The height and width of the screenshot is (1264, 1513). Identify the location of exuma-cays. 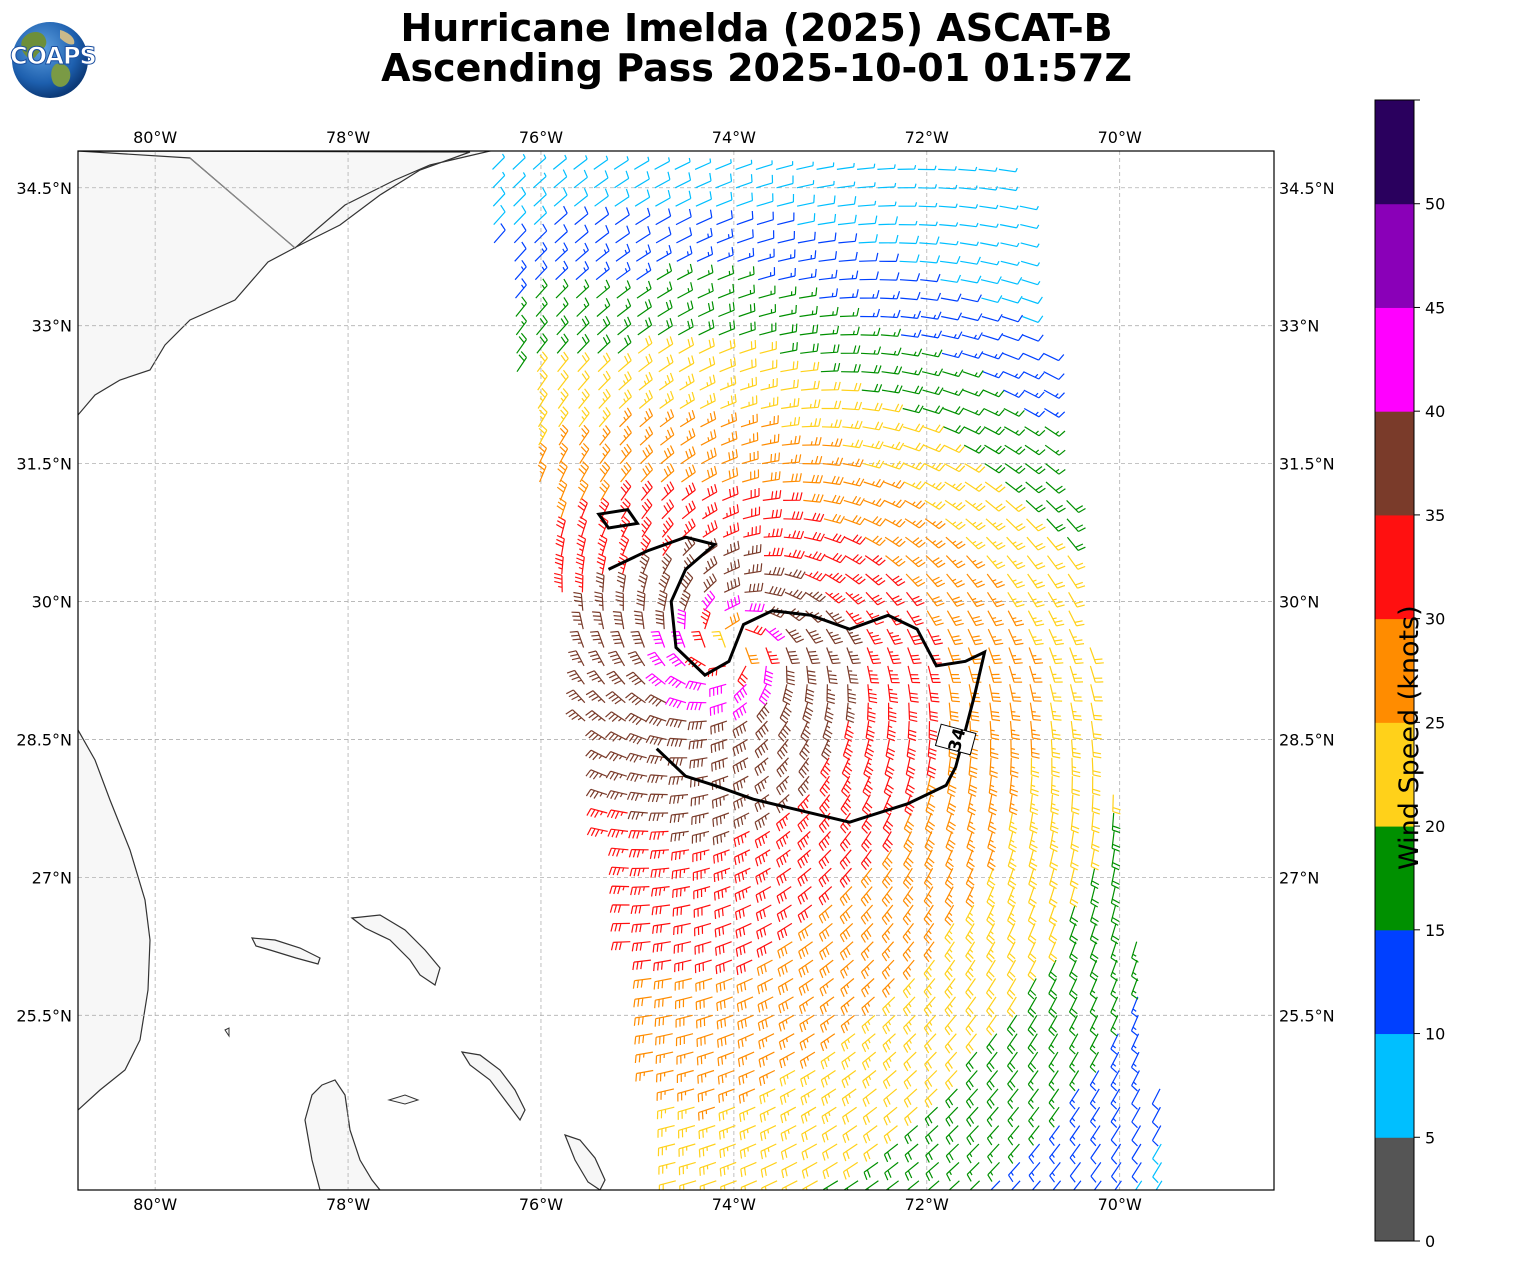
(584, 1162).